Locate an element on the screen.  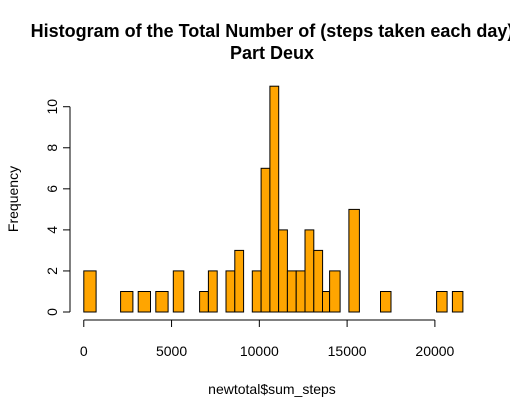
x-tick-label: 10000 is located at coordinates (259, 351).